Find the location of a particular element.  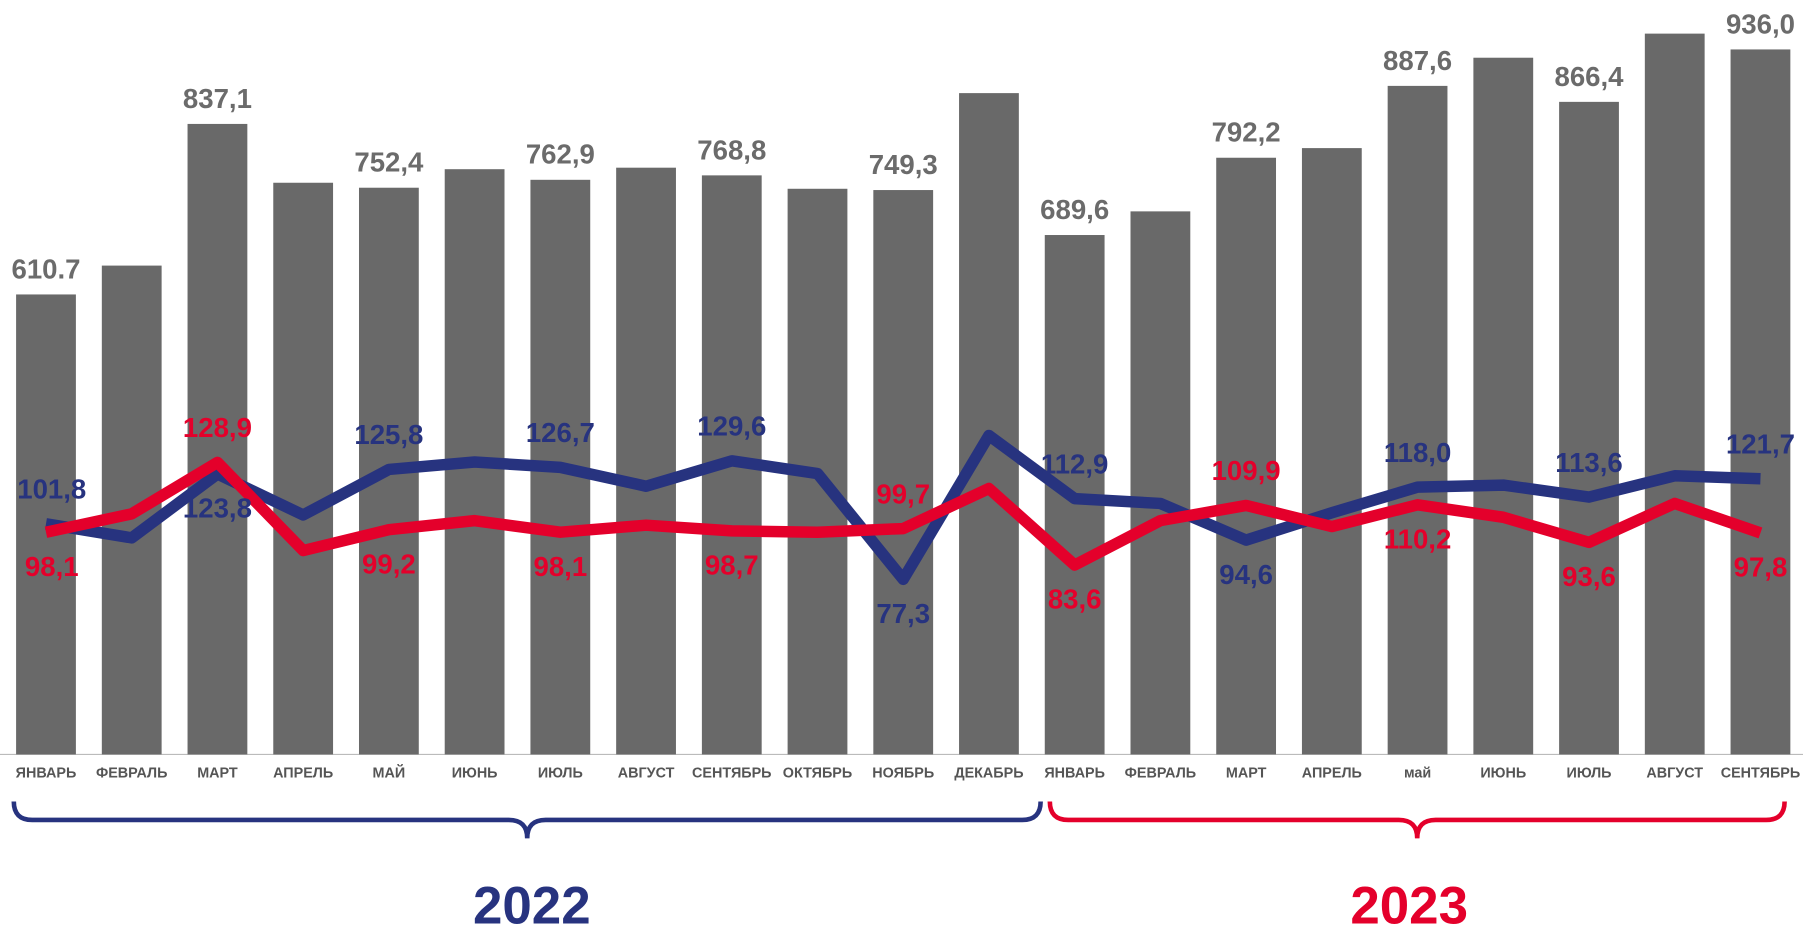

bar-value-label: 936,0 is located at coordinates (1760, 23).